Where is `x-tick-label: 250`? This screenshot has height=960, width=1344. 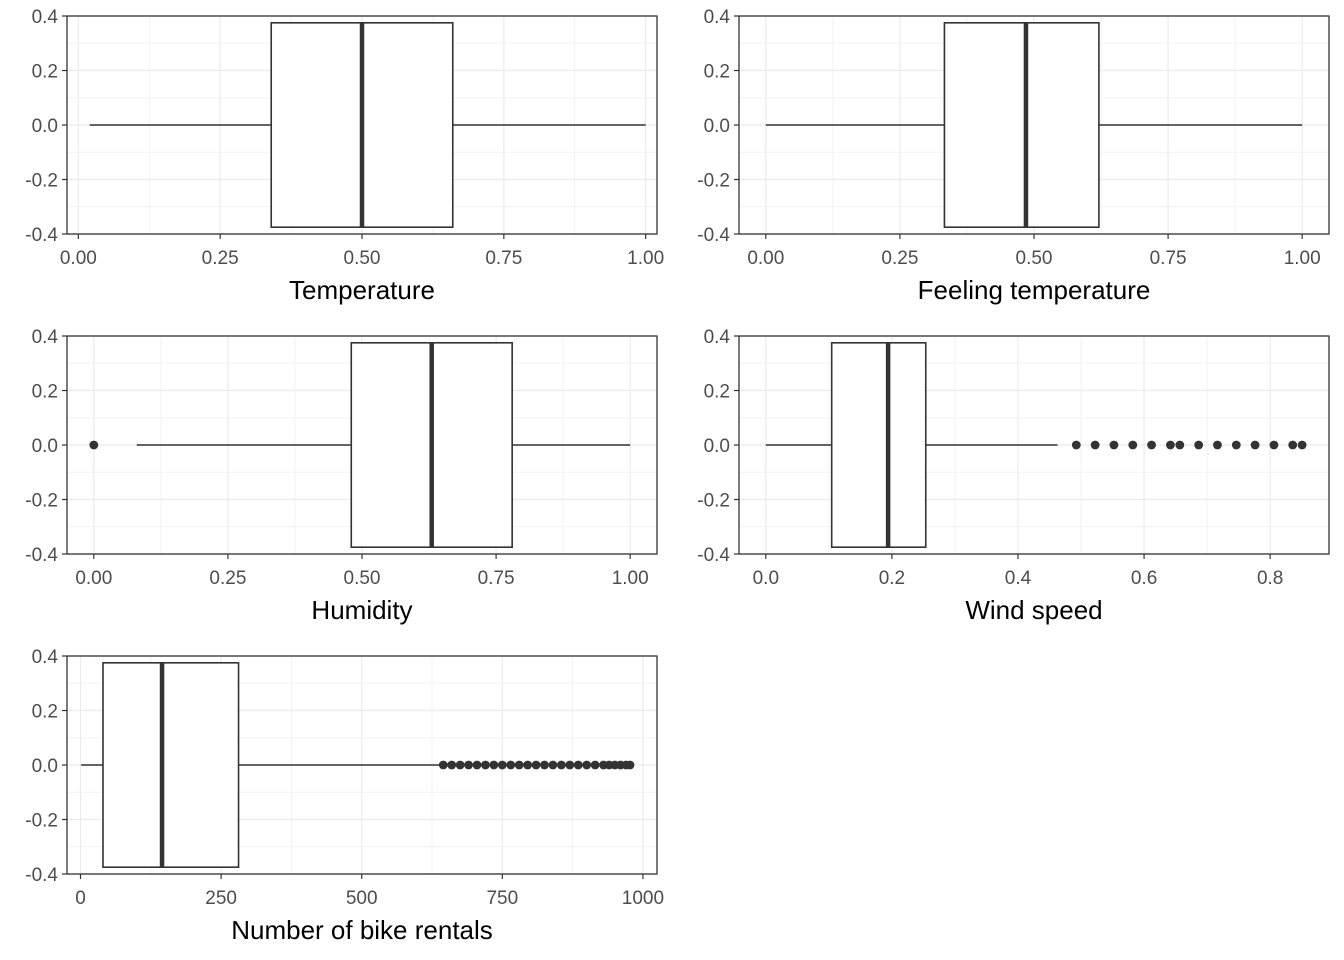 x-tick-label: 250 is located at coordinates (221, 898).